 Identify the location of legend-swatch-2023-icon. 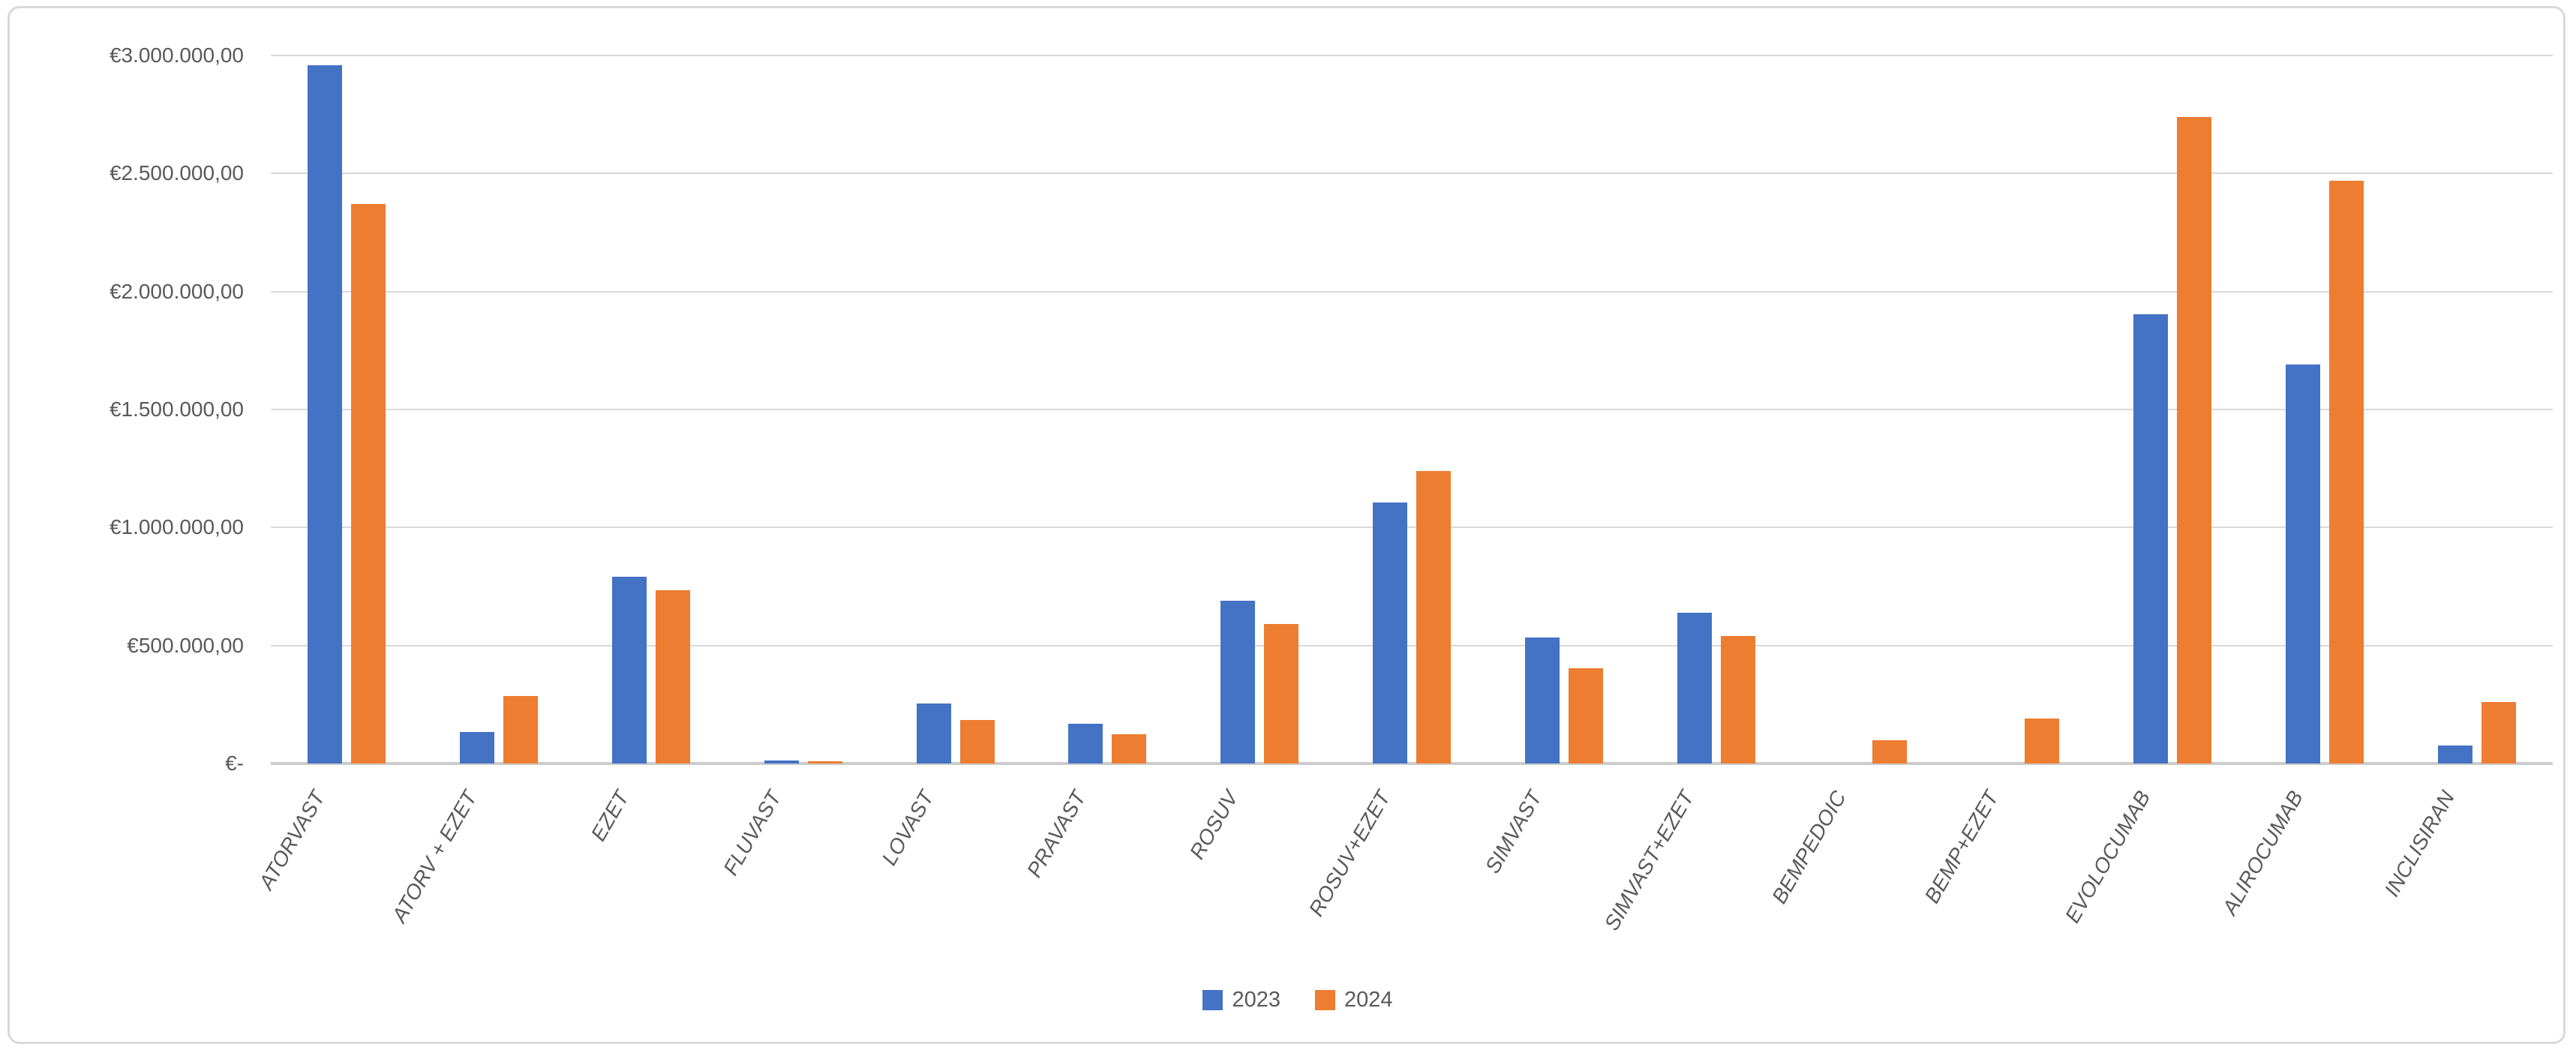
(1212, 999).